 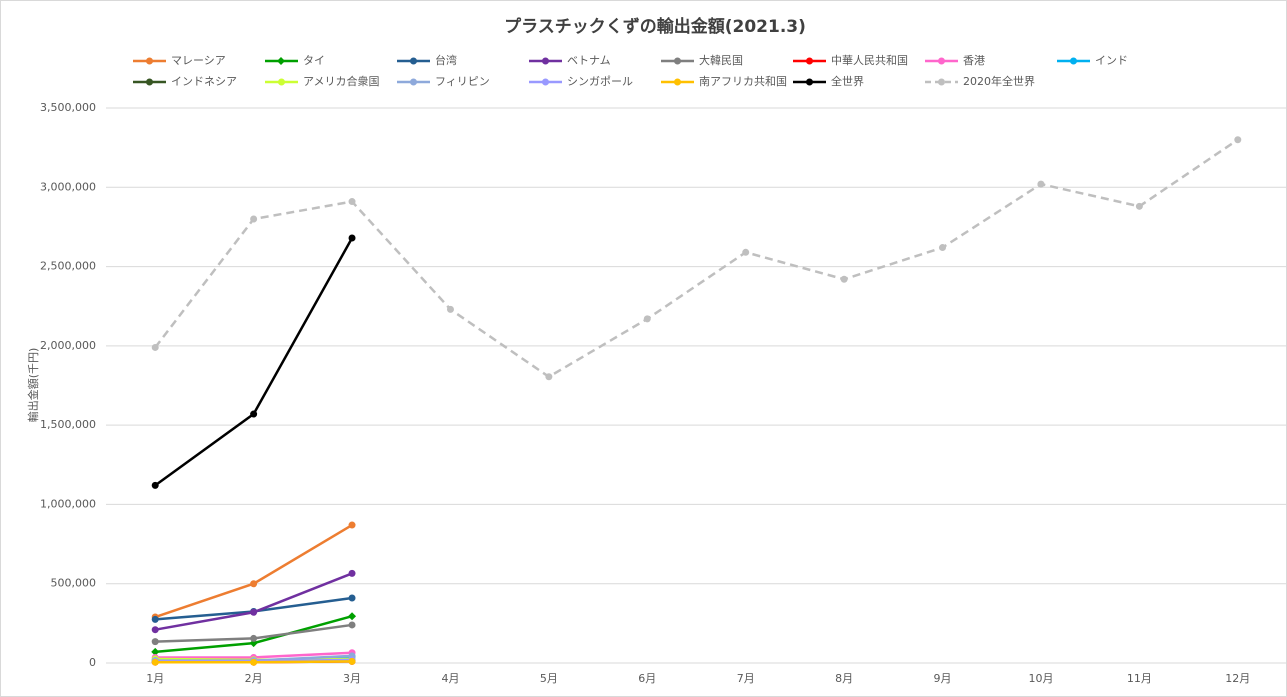 What do you see at coordinates (68, 345) in the screenshot?
I see `y-tick-label: 2,000,000` at bounding box center [68, 345].